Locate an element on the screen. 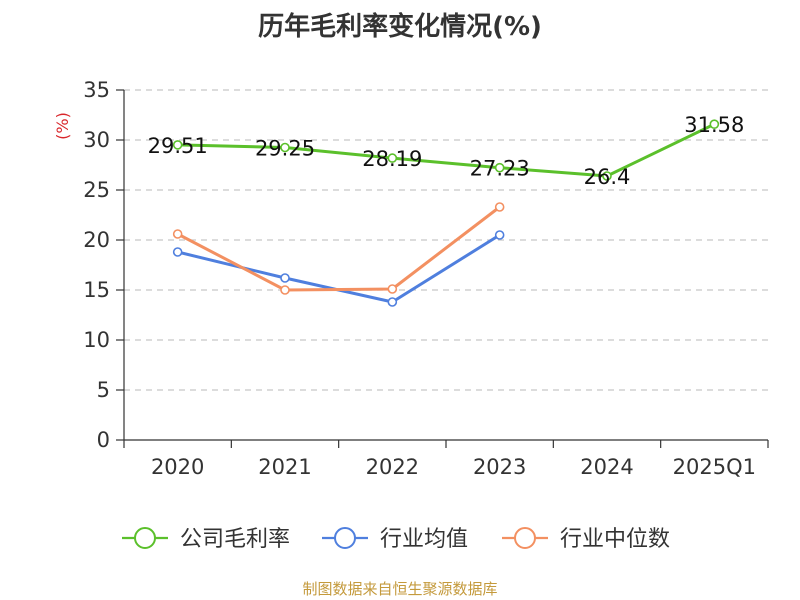 This screenshot has height=600, width=800. data-label: 29.51 is located at coordinates (178, 146).